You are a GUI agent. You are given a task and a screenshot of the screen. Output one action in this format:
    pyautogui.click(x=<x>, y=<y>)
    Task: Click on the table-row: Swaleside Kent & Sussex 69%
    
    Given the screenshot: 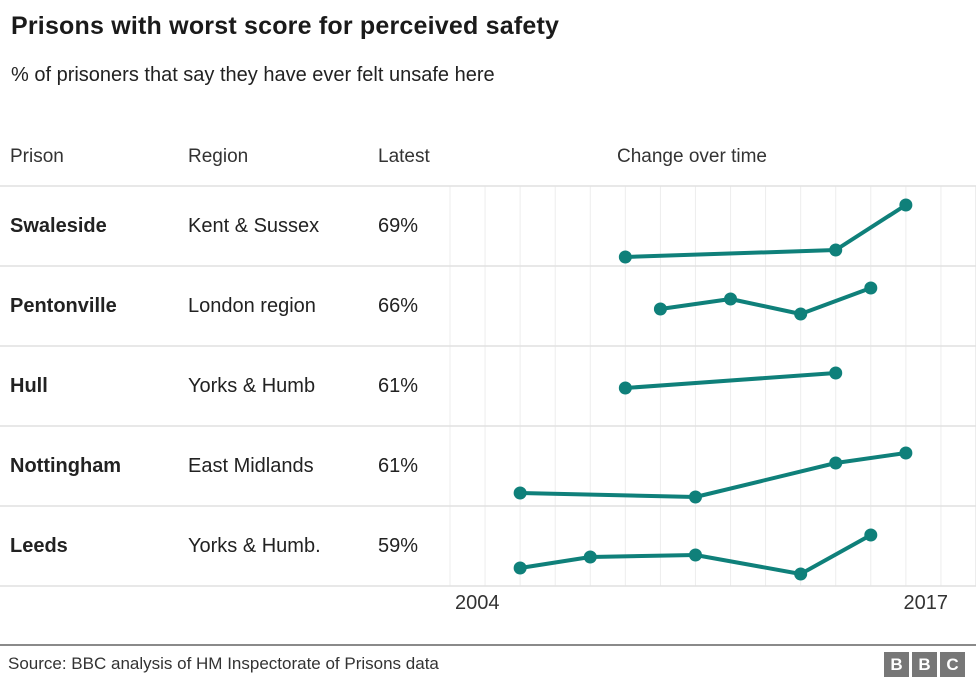 What is the action you would take?
    pyautogui.click(x=224, y=226)
    